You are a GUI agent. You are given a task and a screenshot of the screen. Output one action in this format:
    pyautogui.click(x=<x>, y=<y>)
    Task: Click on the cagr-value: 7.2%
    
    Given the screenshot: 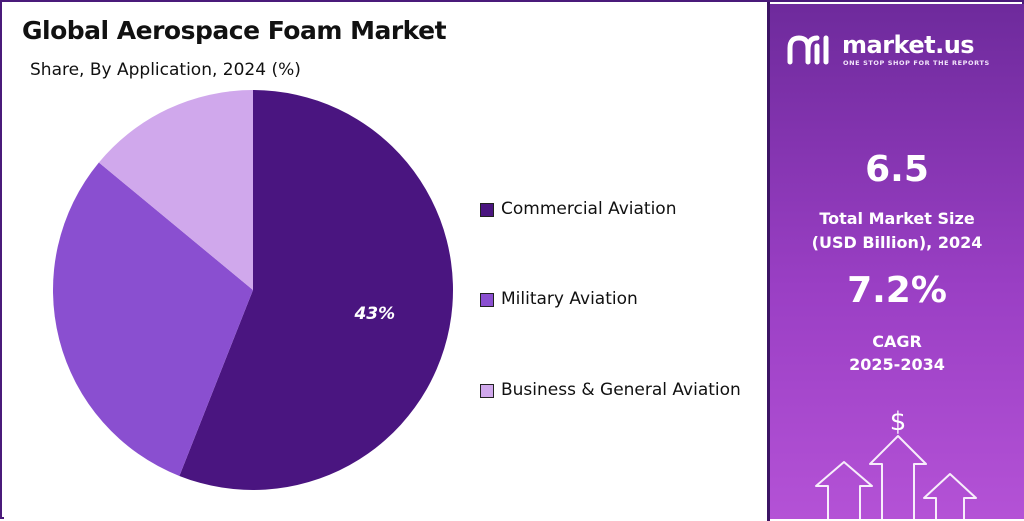 What is the action you would take?
    pyautogui.click(x=897, y=290)
    